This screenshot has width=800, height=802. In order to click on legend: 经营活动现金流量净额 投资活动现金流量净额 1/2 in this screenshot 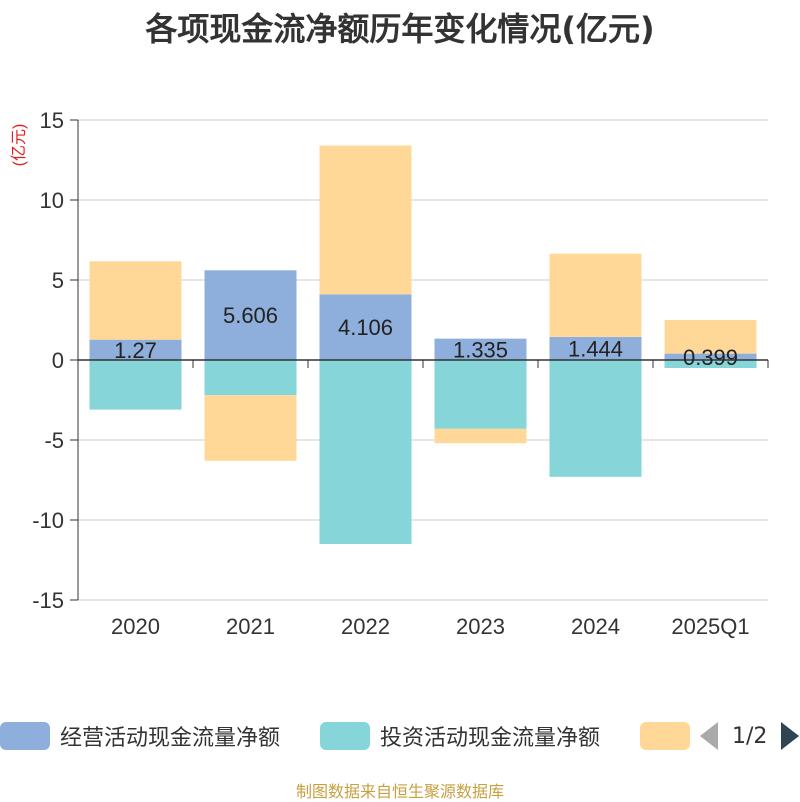, I will do `click(400, 736)`.